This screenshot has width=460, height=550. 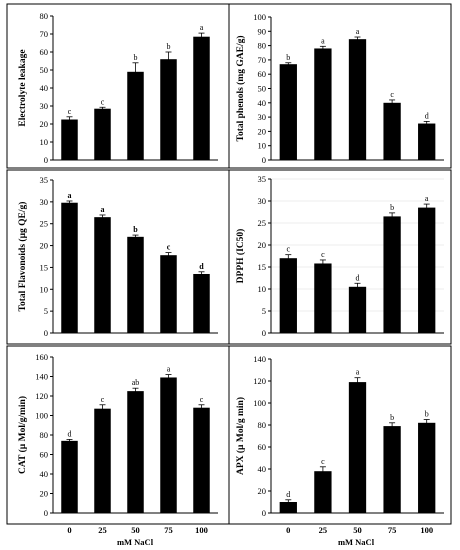 I want to click on x-tick-label: 75, so click(x=392, y=530).